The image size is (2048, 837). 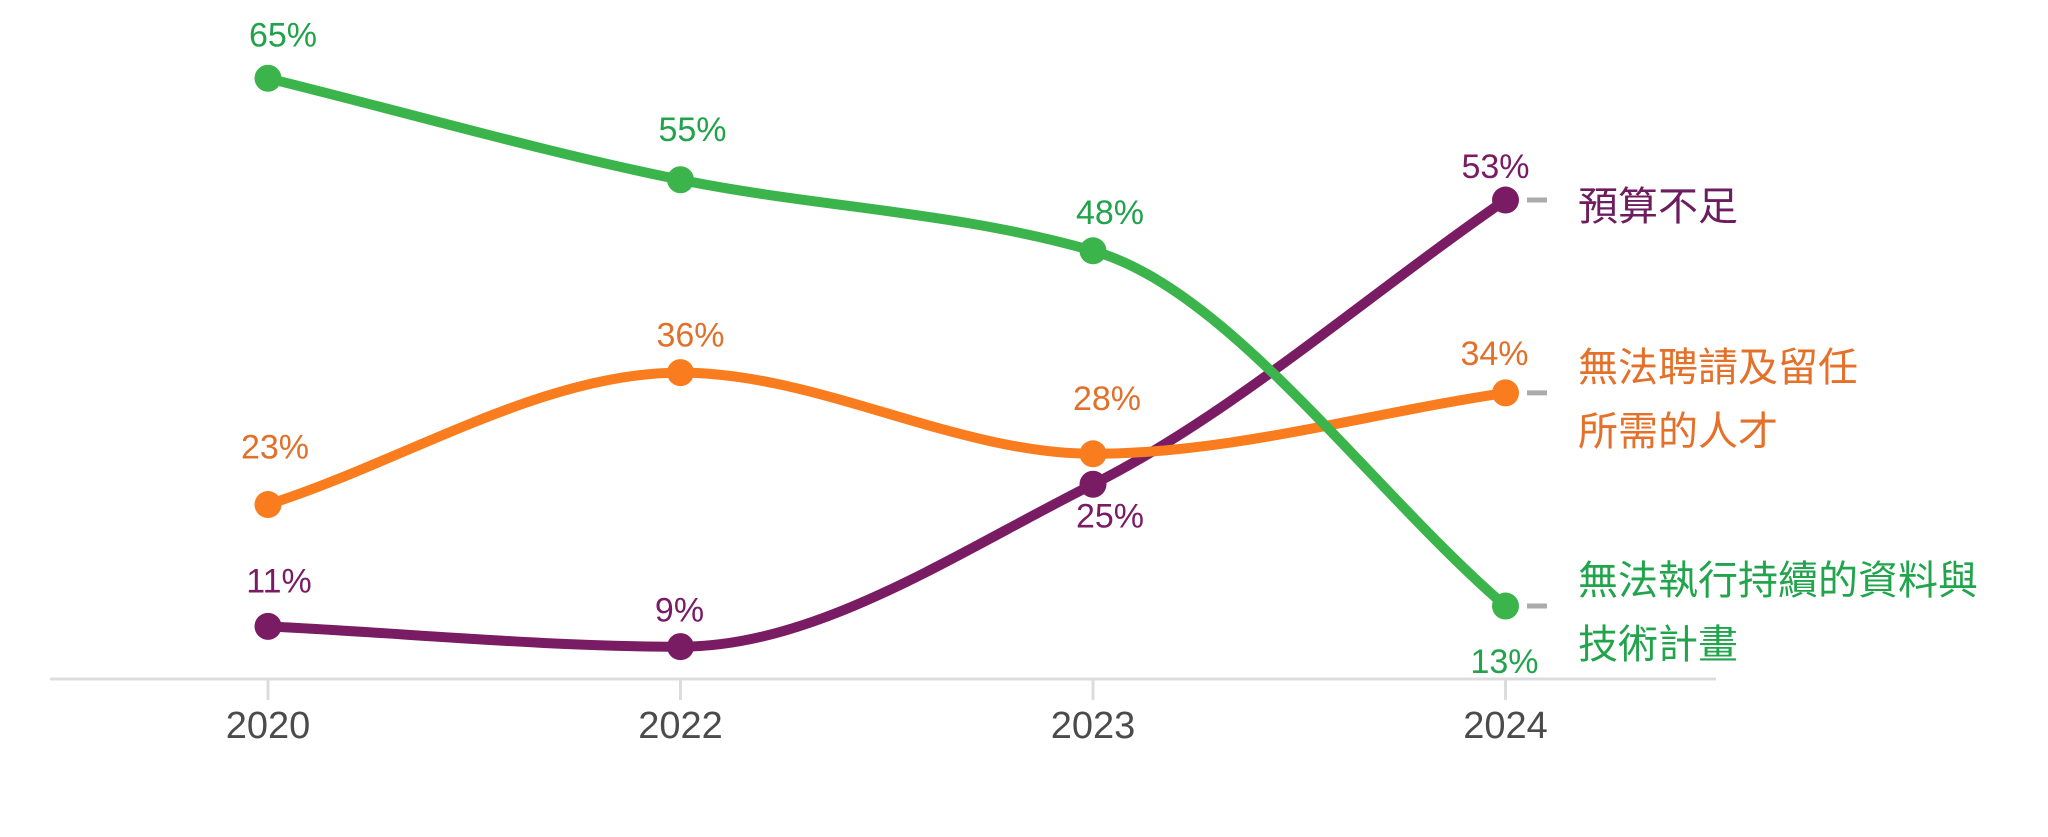 What do you see at coordinates (1110, 516) in the screenshot?
I see `point-label-budget-2023: 25%` at bounding box center [1110, 516].